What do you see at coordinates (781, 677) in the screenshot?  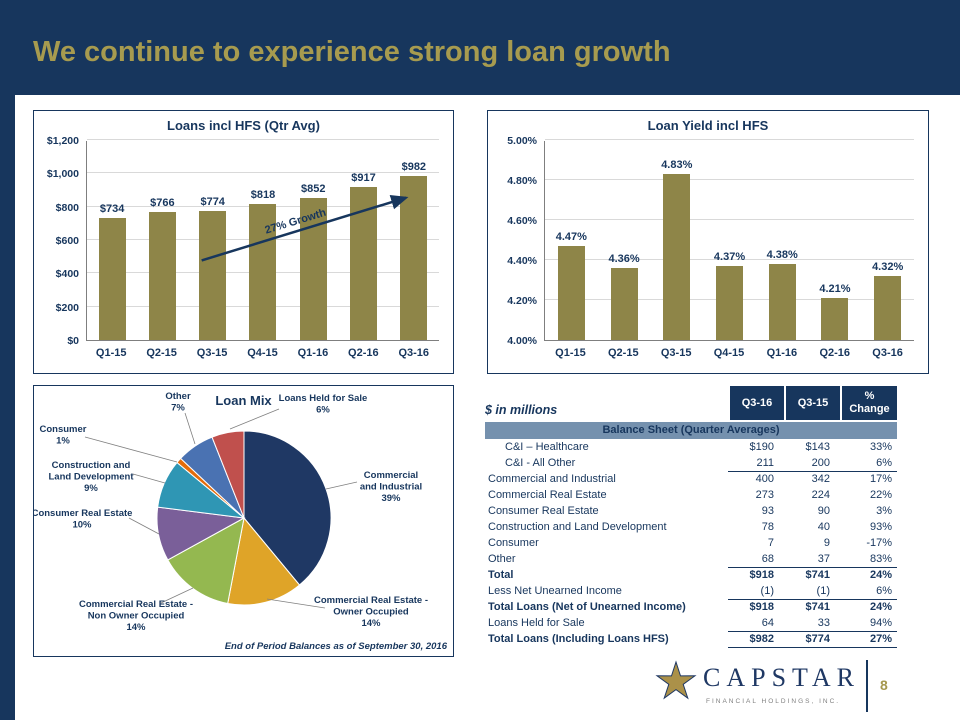 I see `logo-wordmark: CAPSTAR` at bounding box center [781, 677].